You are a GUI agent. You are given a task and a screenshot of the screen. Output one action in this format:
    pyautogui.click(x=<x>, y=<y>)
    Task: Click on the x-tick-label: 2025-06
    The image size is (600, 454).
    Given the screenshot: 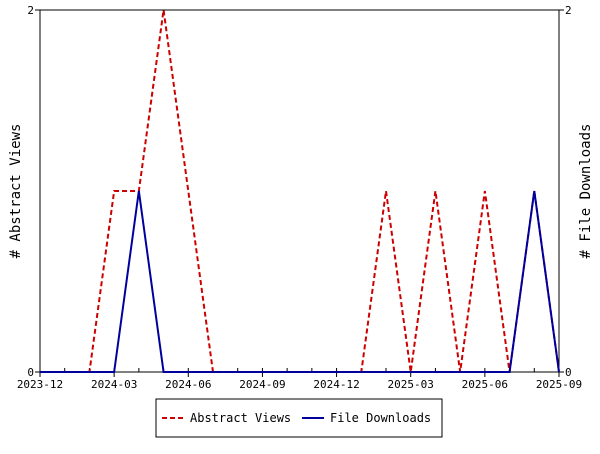 What is the action you would take?
    pyautogui.click(x=485, y=384)
    